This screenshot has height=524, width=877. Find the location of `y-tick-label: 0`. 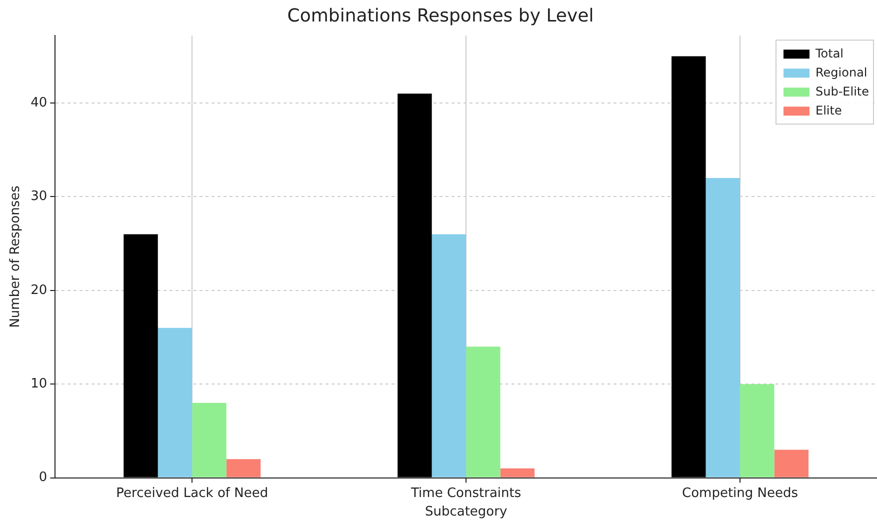

y-tick-label: 0 is located at coordinates (43, 478).